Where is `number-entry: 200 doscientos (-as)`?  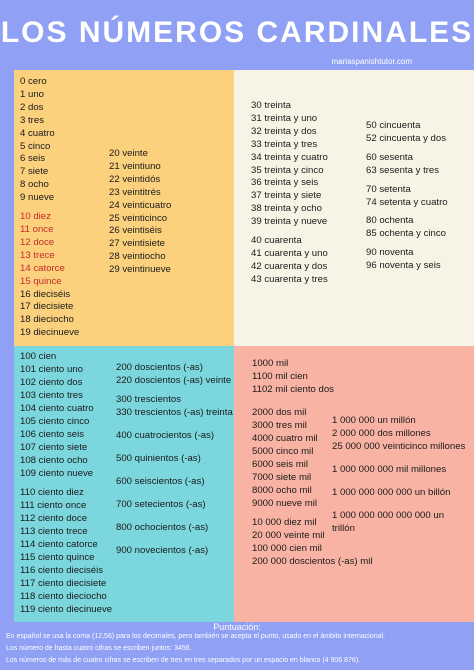 number-entry: 200 doscientos (-as) is located at coordinates (159, 367).